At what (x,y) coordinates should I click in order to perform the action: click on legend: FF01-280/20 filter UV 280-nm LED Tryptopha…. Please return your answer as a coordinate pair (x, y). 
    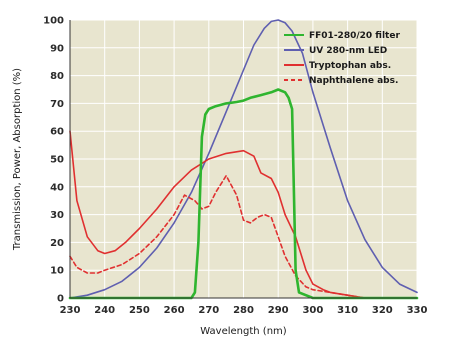
    Looking at the image, I should click on (342, 58).